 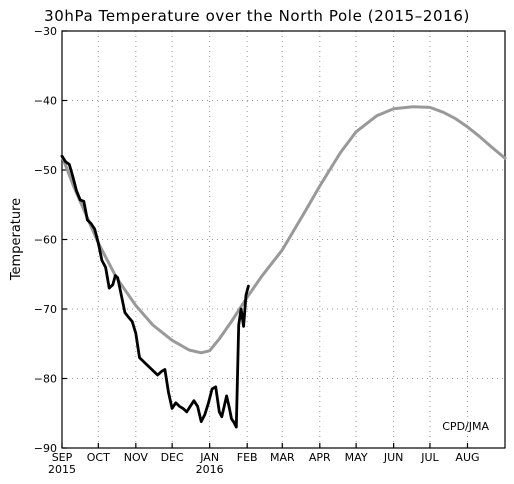 I want to click on x-tick-label: NOV, so click(x=136, y=457).